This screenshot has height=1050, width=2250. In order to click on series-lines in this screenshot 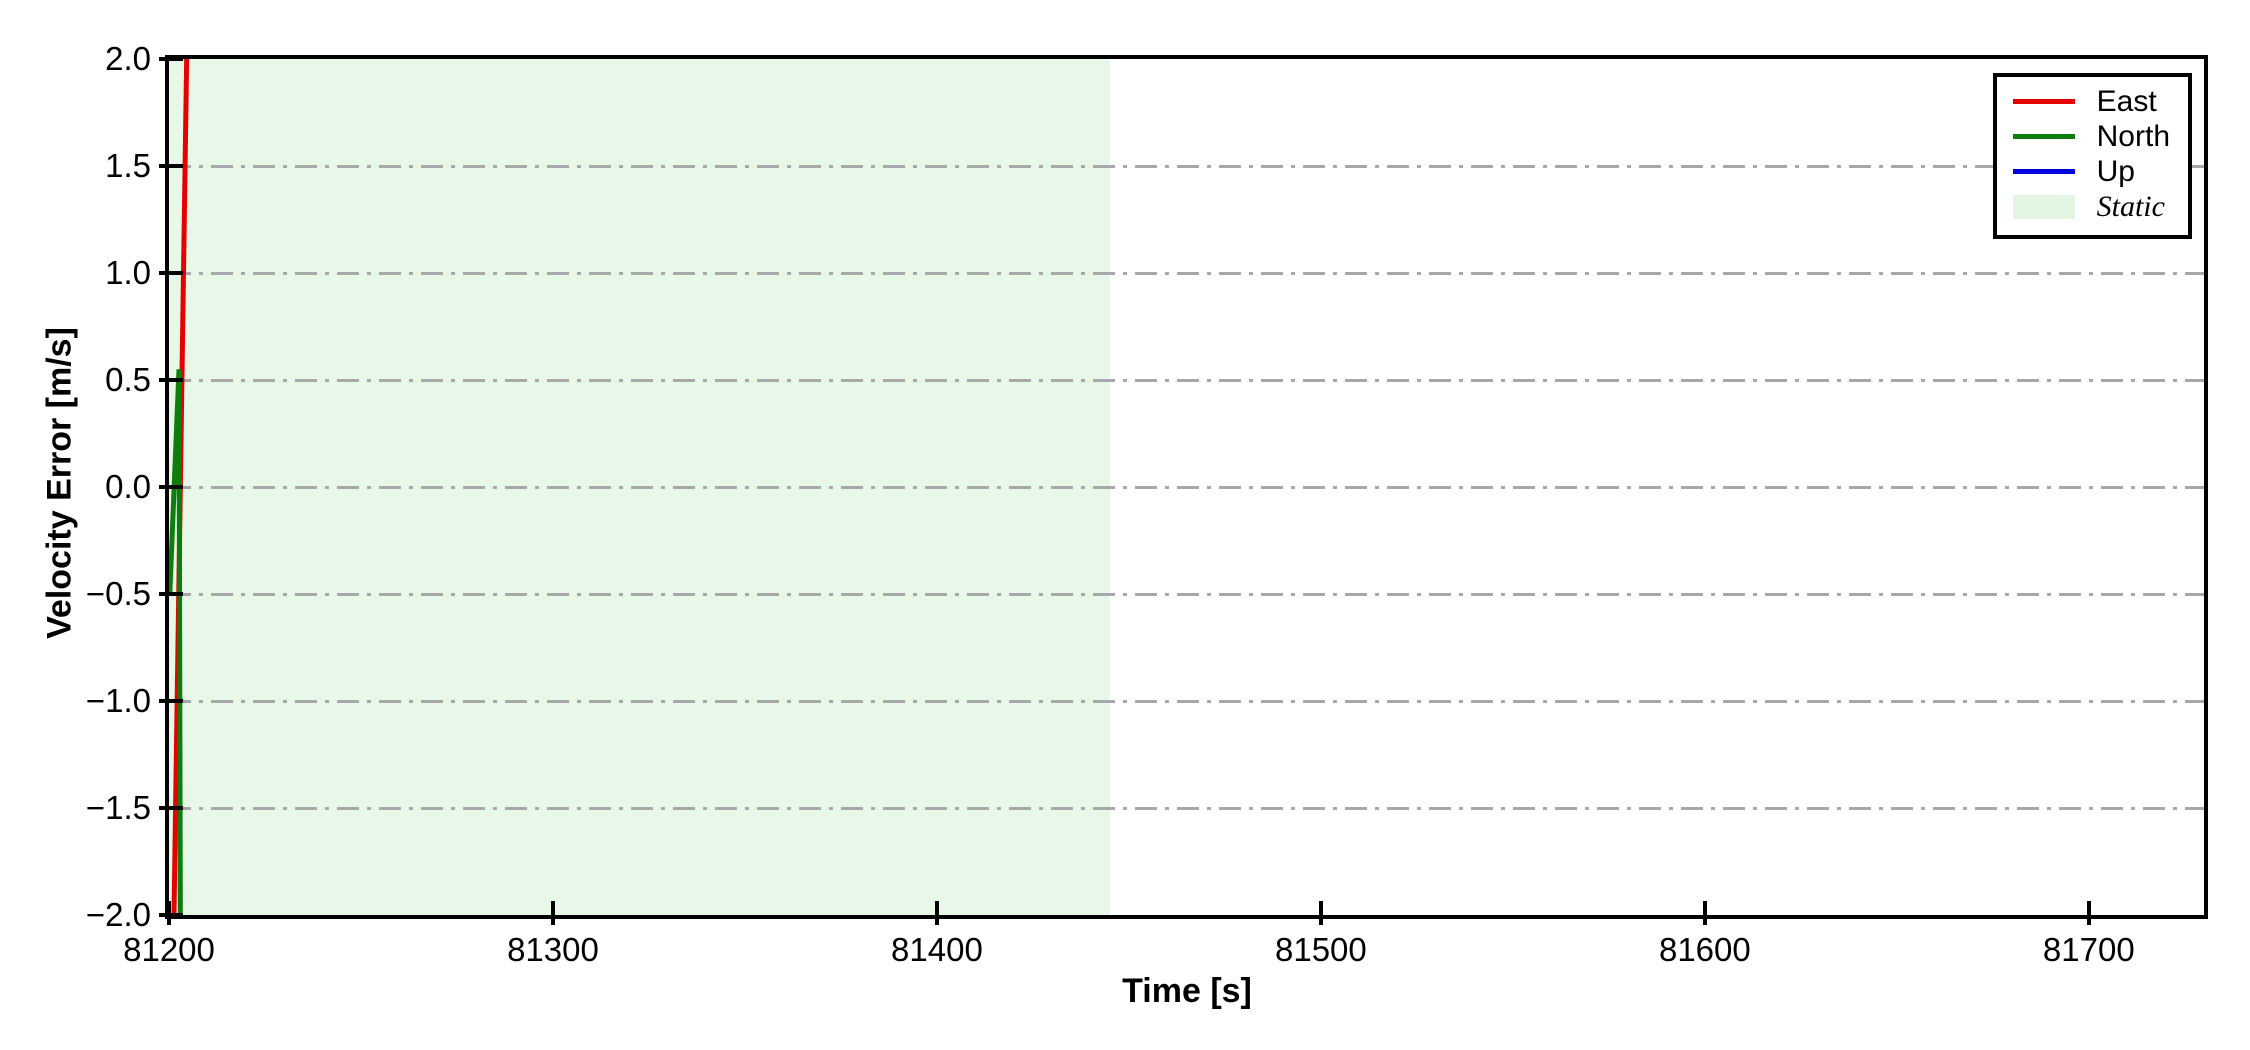, I will do `click(179, 487)`.